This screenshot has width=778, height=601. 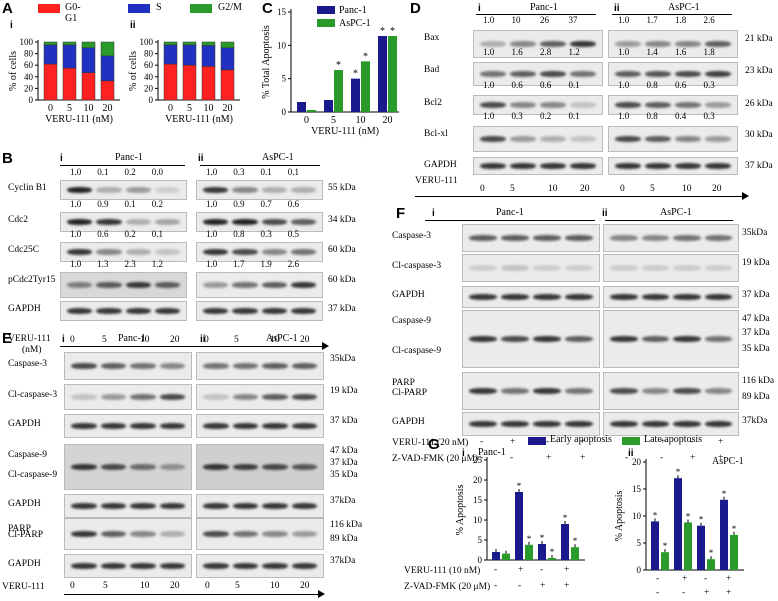 I want to click on kda-label: 37kDa, so click(x=343, y=501).